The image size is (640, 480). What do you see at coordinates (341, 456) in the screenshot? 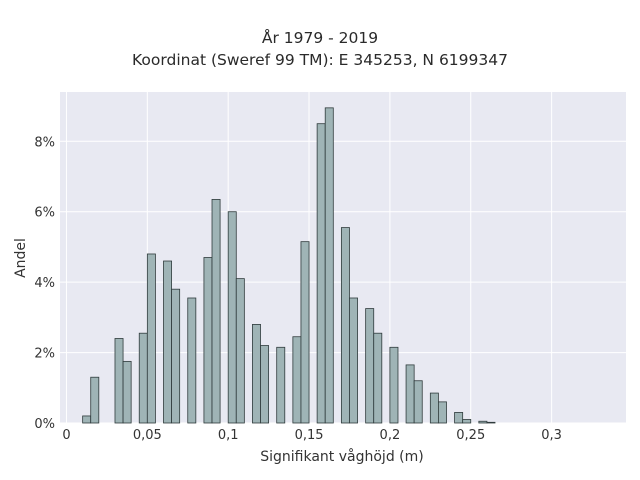
I see `x-axis-label: Signifikant våghöjd (m)` at bounding box center [341, 456].